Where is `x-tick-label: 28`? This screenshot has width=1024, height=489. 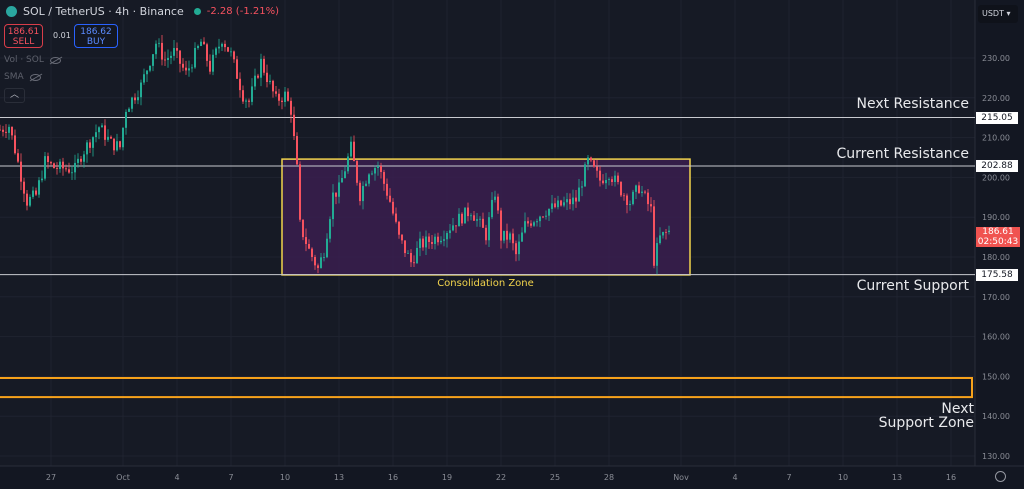
x-tick-label: 28 is located at coordinates (609, 477).